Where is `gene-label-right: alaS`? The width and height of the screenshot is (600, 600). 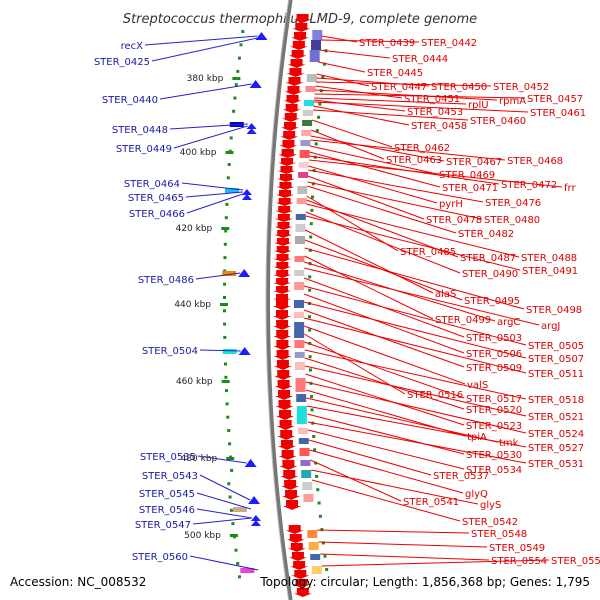 gene-label-right: alaS is located at coordinates (445, 294).